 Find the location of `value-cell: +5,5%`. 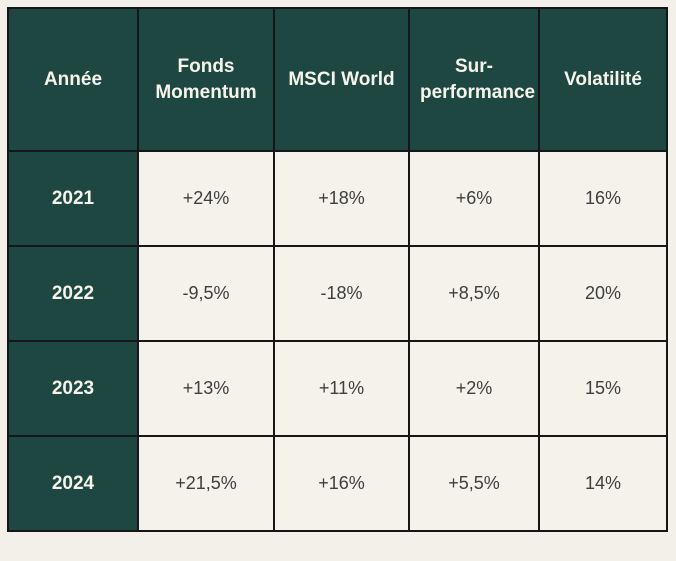

value-cell: +5,5% is located at coordinates (474, 483).